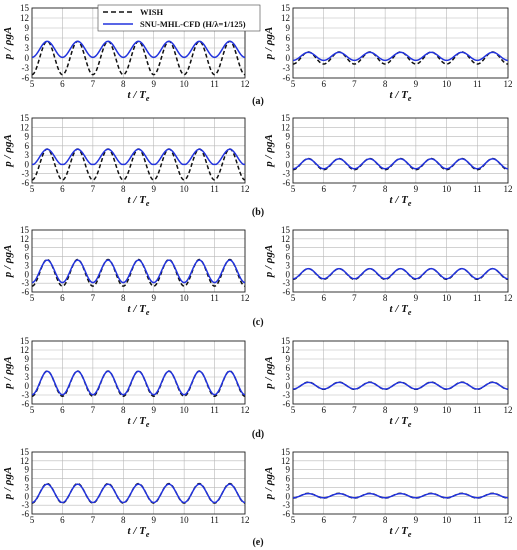 Image resolution: width=517 pixels, height=550 pixels. Describe the element at coordinates (400, 273) in the screenshot. I see `series-line-cfd` at that location.